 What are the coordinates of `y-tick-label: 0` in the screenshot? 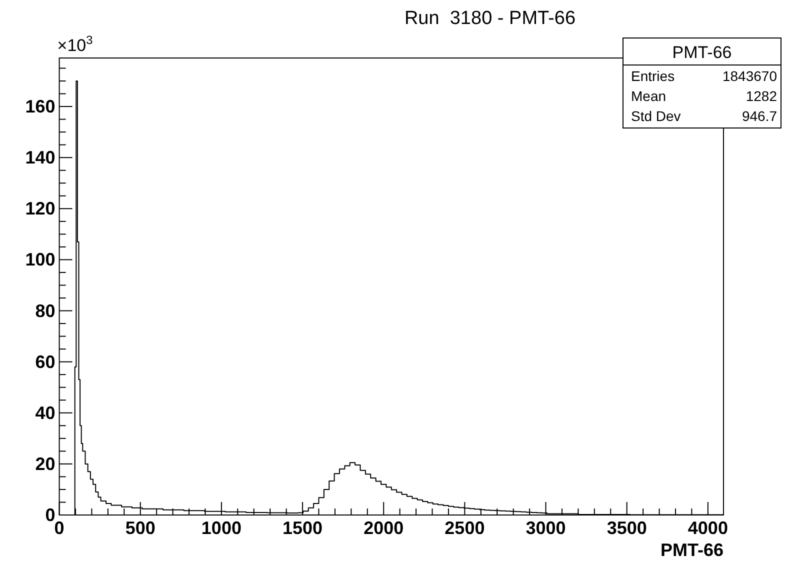 It's located at (50, 515).